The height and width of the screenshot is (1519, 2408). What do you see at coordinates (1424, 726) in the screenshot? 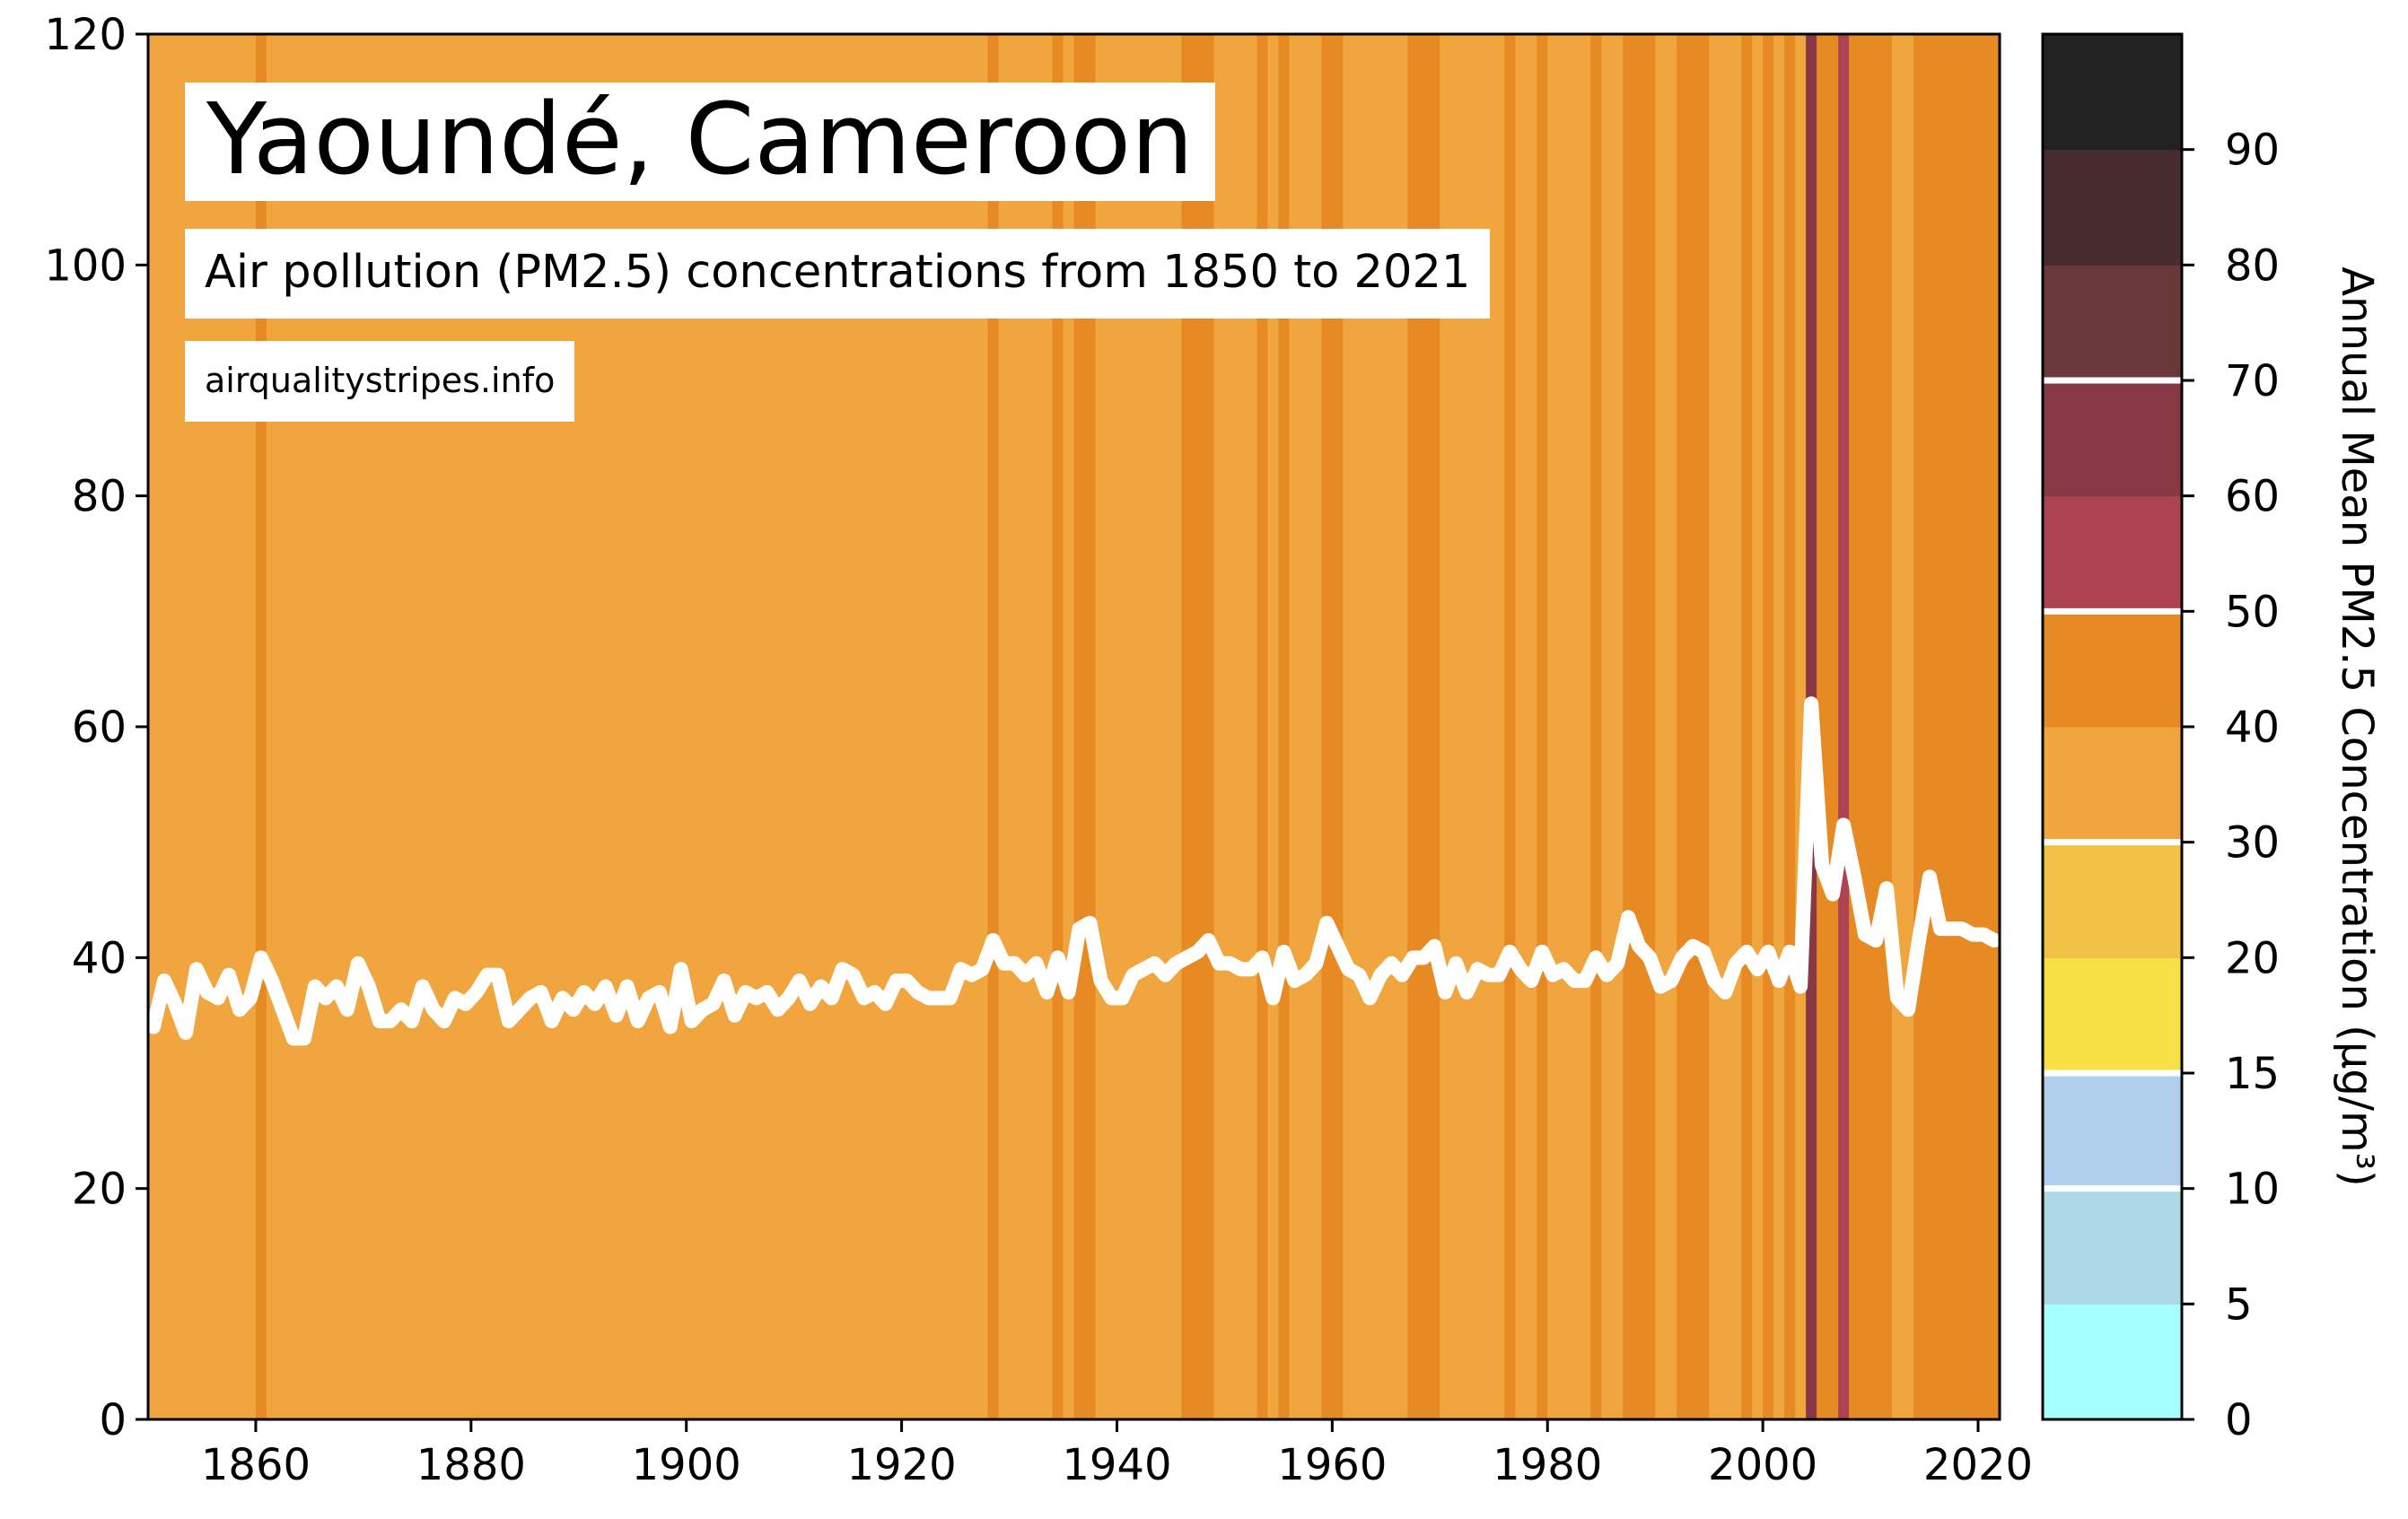
I see `stripe-1968` at bounding box center [1424, 726].